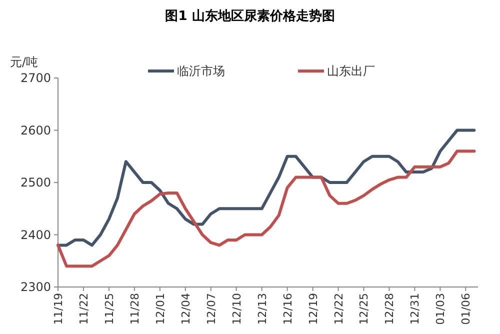 This screenshot has height=334, width=500. Describe the element at coordinates (211, 309) in the screenshot. I see `x-tick-label: 12/07` at that location.